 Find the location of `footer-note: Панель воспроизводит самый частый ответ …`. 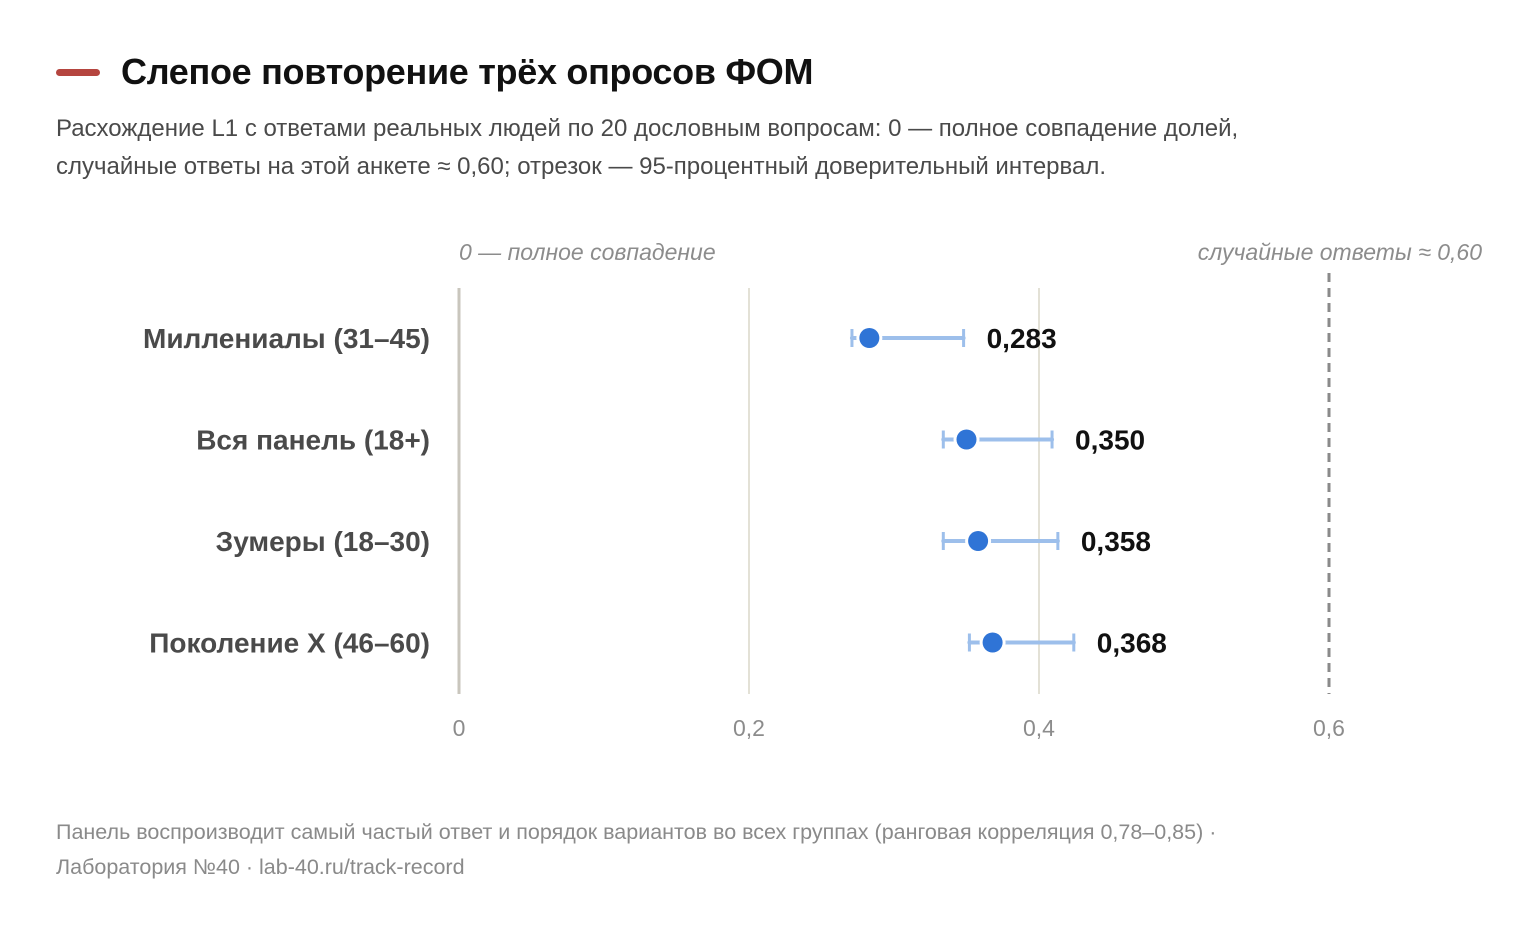

footer-note: Панель воспроизводит самый частый ответ … is located at coordinates (766, 850).